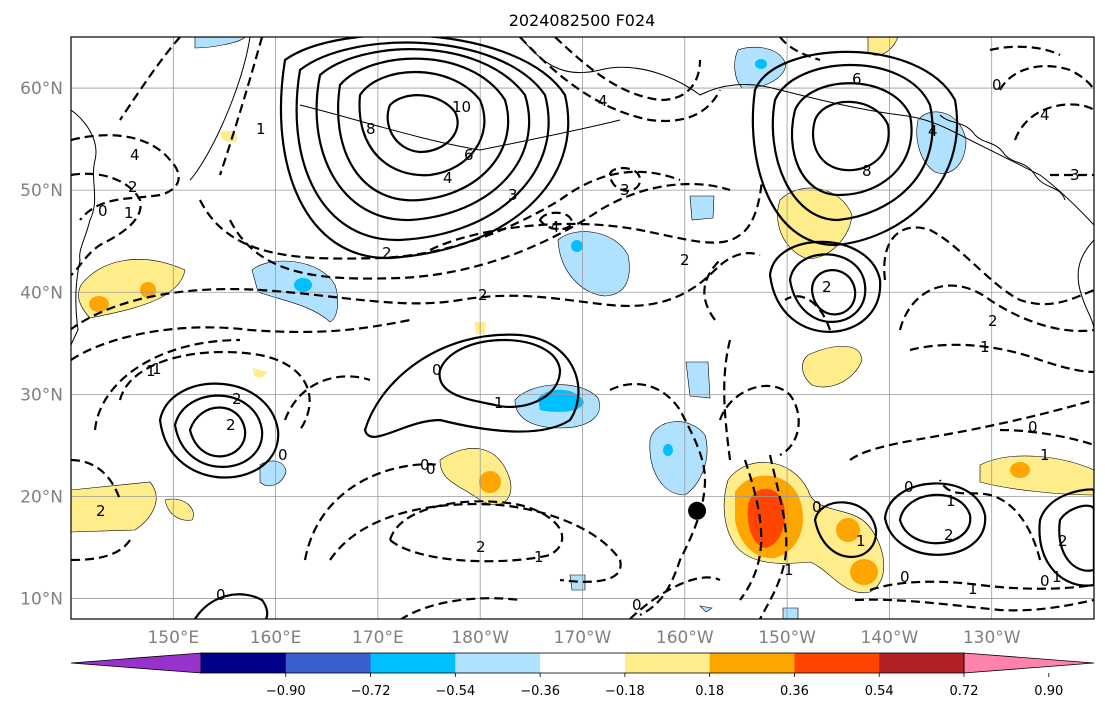  What do you see at coordinates (41, 293) in the screenshot?
I see `latitude-label: 40°N` at bounding box center [41, 293].